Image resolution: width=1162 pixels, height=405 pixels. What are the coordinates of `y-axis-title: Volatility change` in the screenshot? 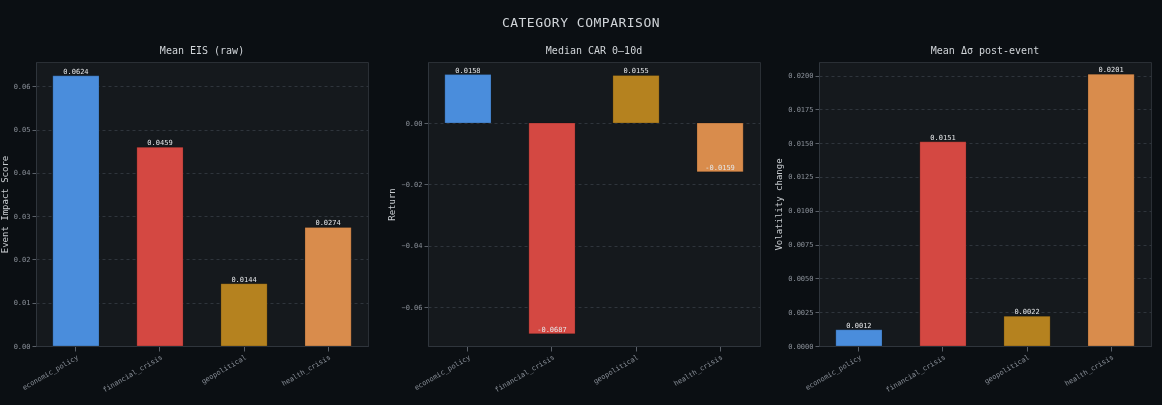 It's located at (779, 204).